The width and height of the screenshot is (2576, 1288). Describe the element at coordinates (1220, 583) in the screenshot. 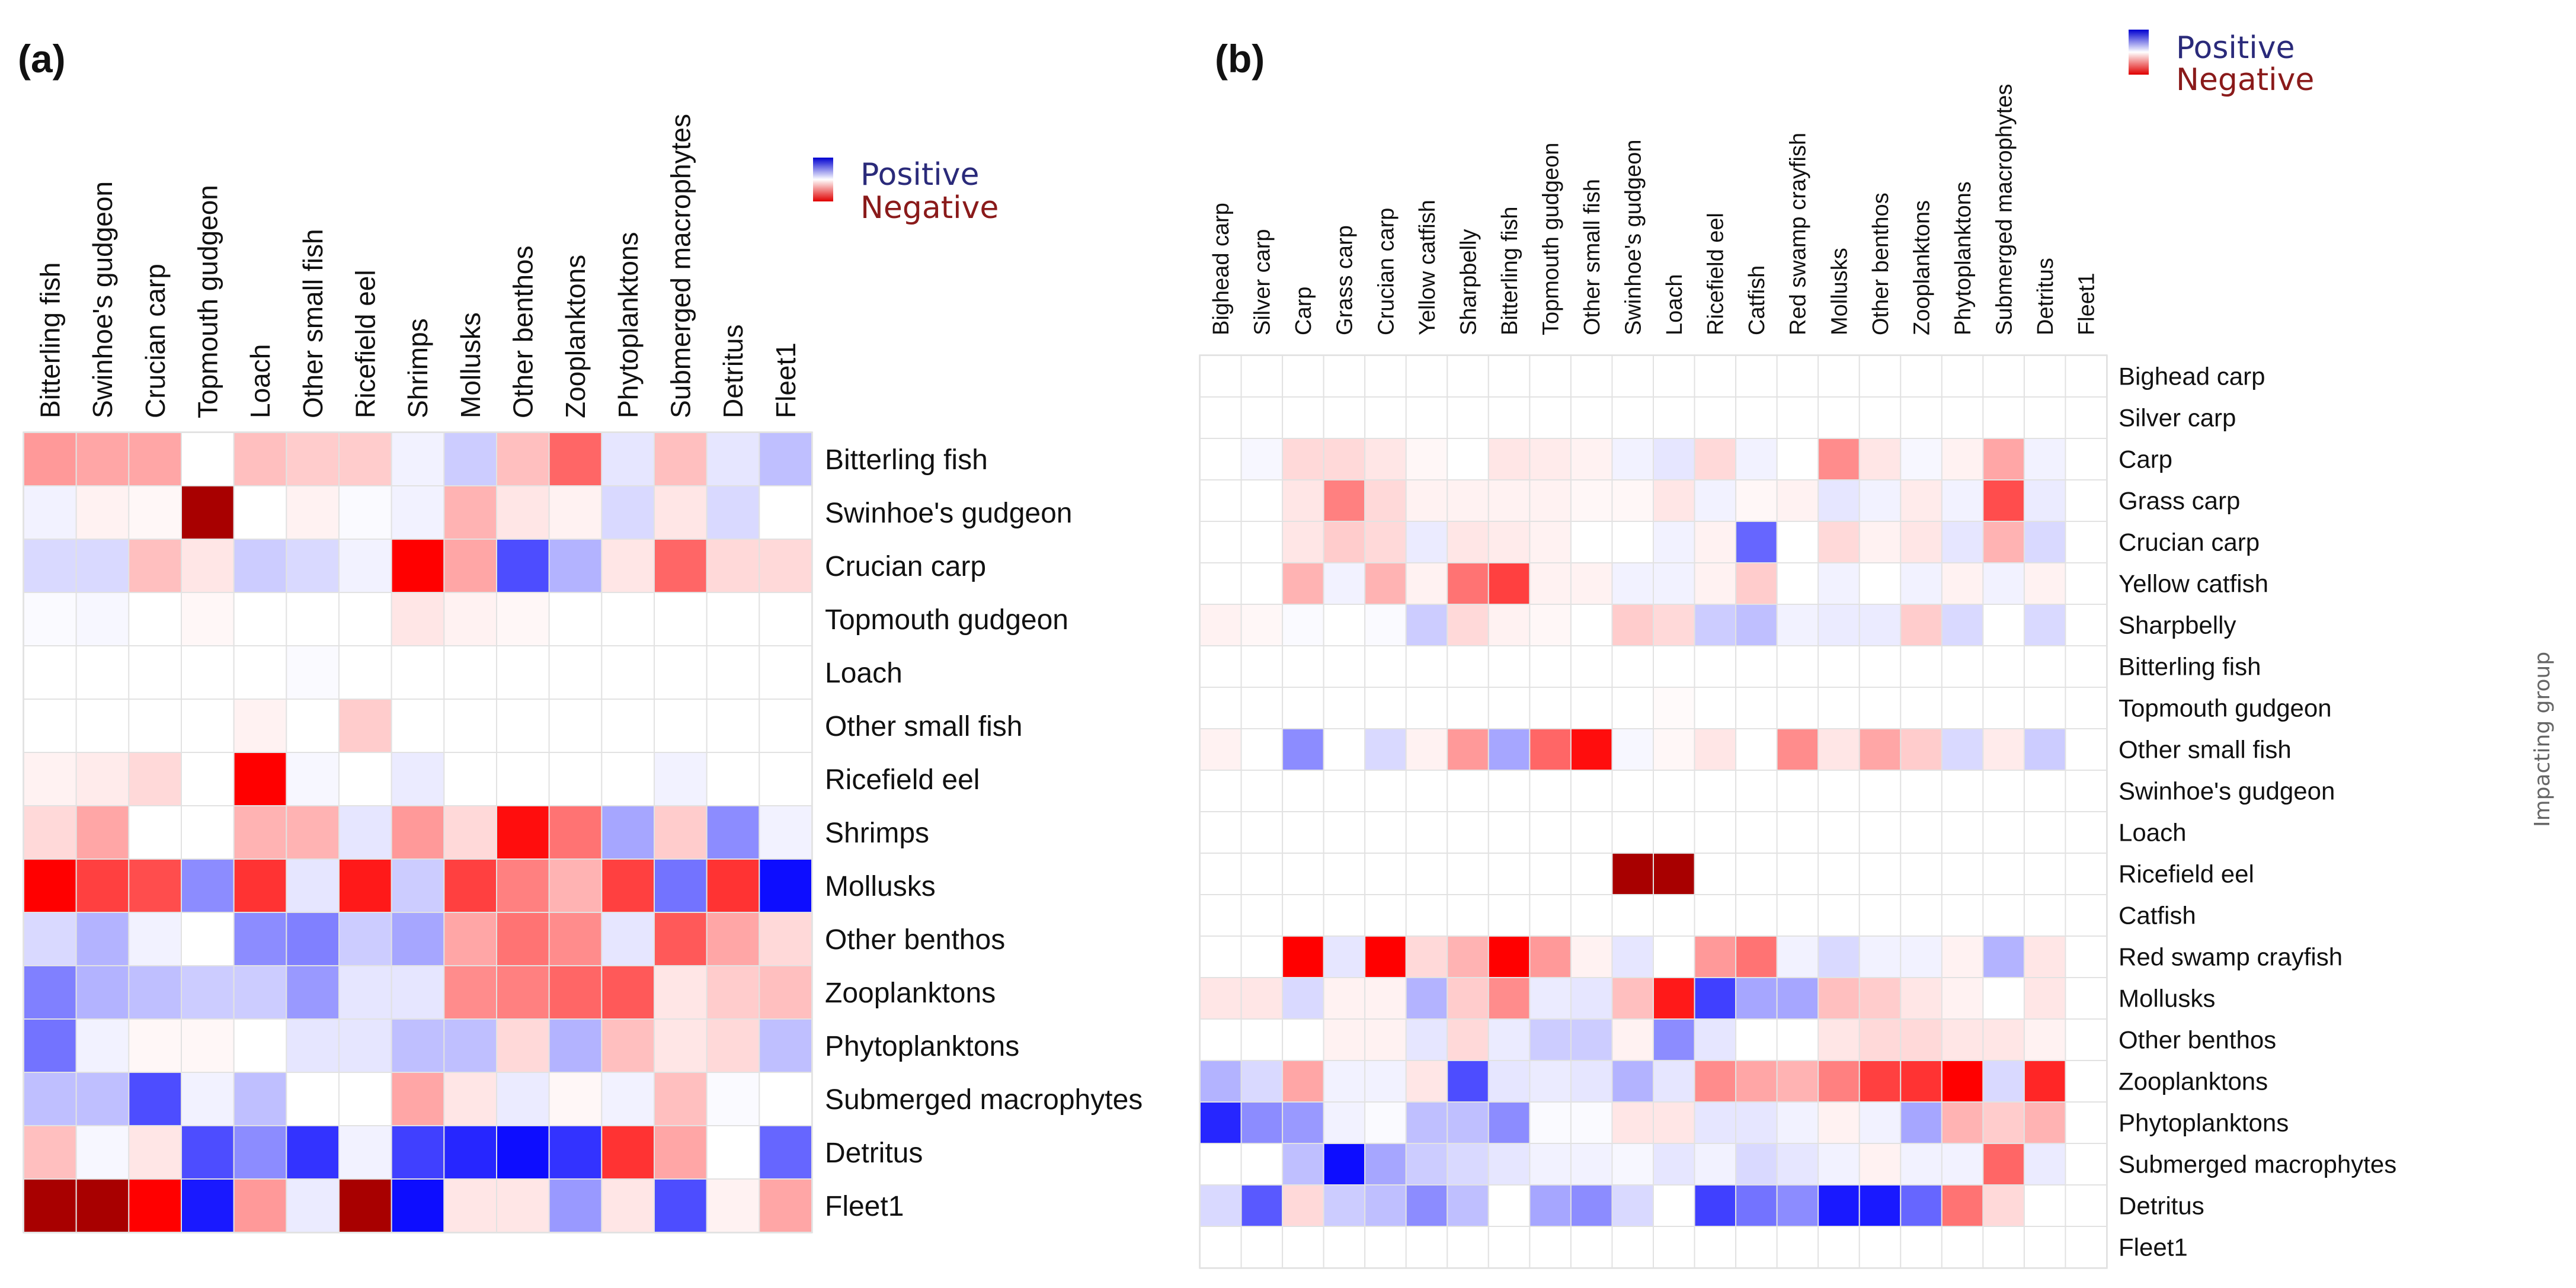

I see `heatmap-b-cell-yellow-catfish-bighead-carp` at that location.